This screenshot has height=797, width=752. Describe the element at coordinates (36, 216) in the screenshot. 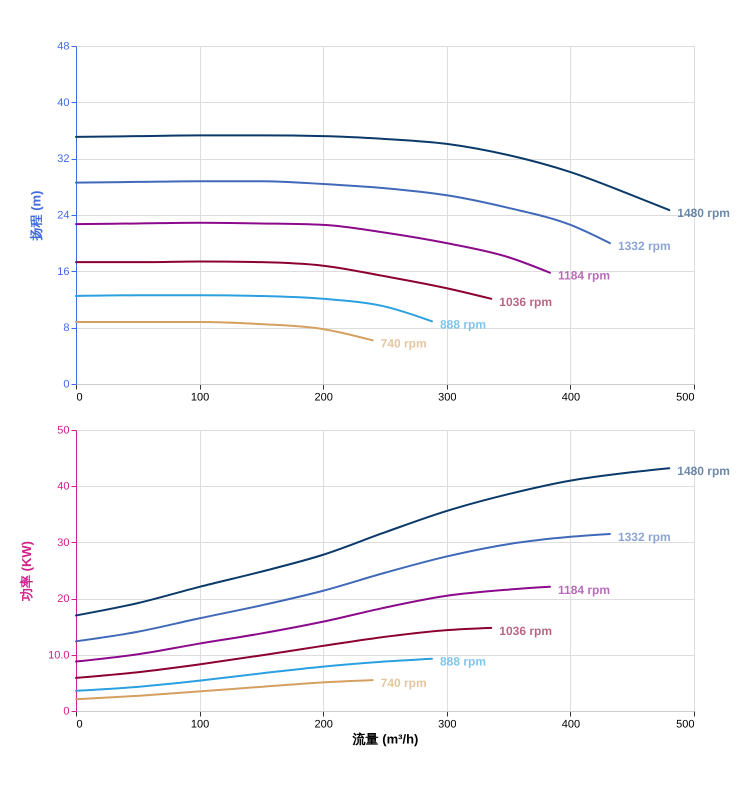

I see `y-axis-title: 扬程 (m)` at that location.